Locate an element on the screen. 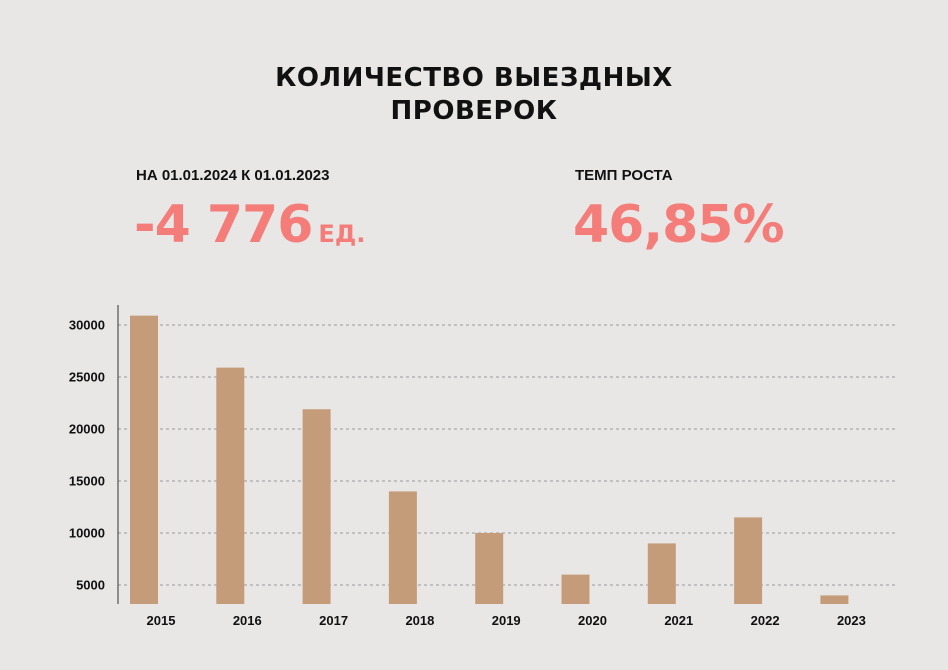 This screenshot has width=948, height=670. chart-title: КОЛИЧЕСТВО ВЫЕЗДНЫХ ПРОВЕРОК is located at coordinates (474, 95).